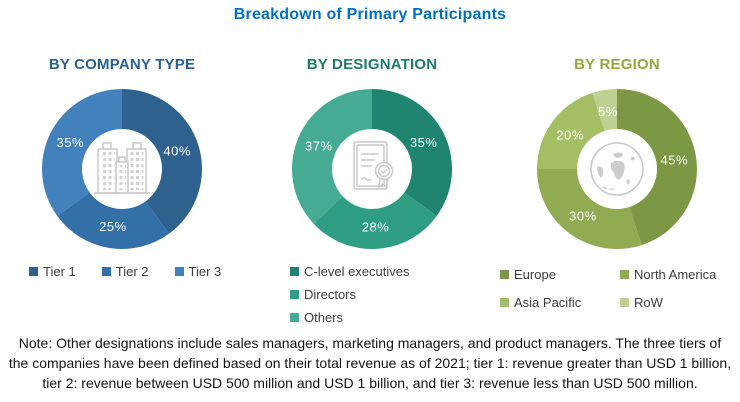 This screenshot has height=402, width=740. I want to click on donut-designation: 35% 28% 37%, so click(372, 169).